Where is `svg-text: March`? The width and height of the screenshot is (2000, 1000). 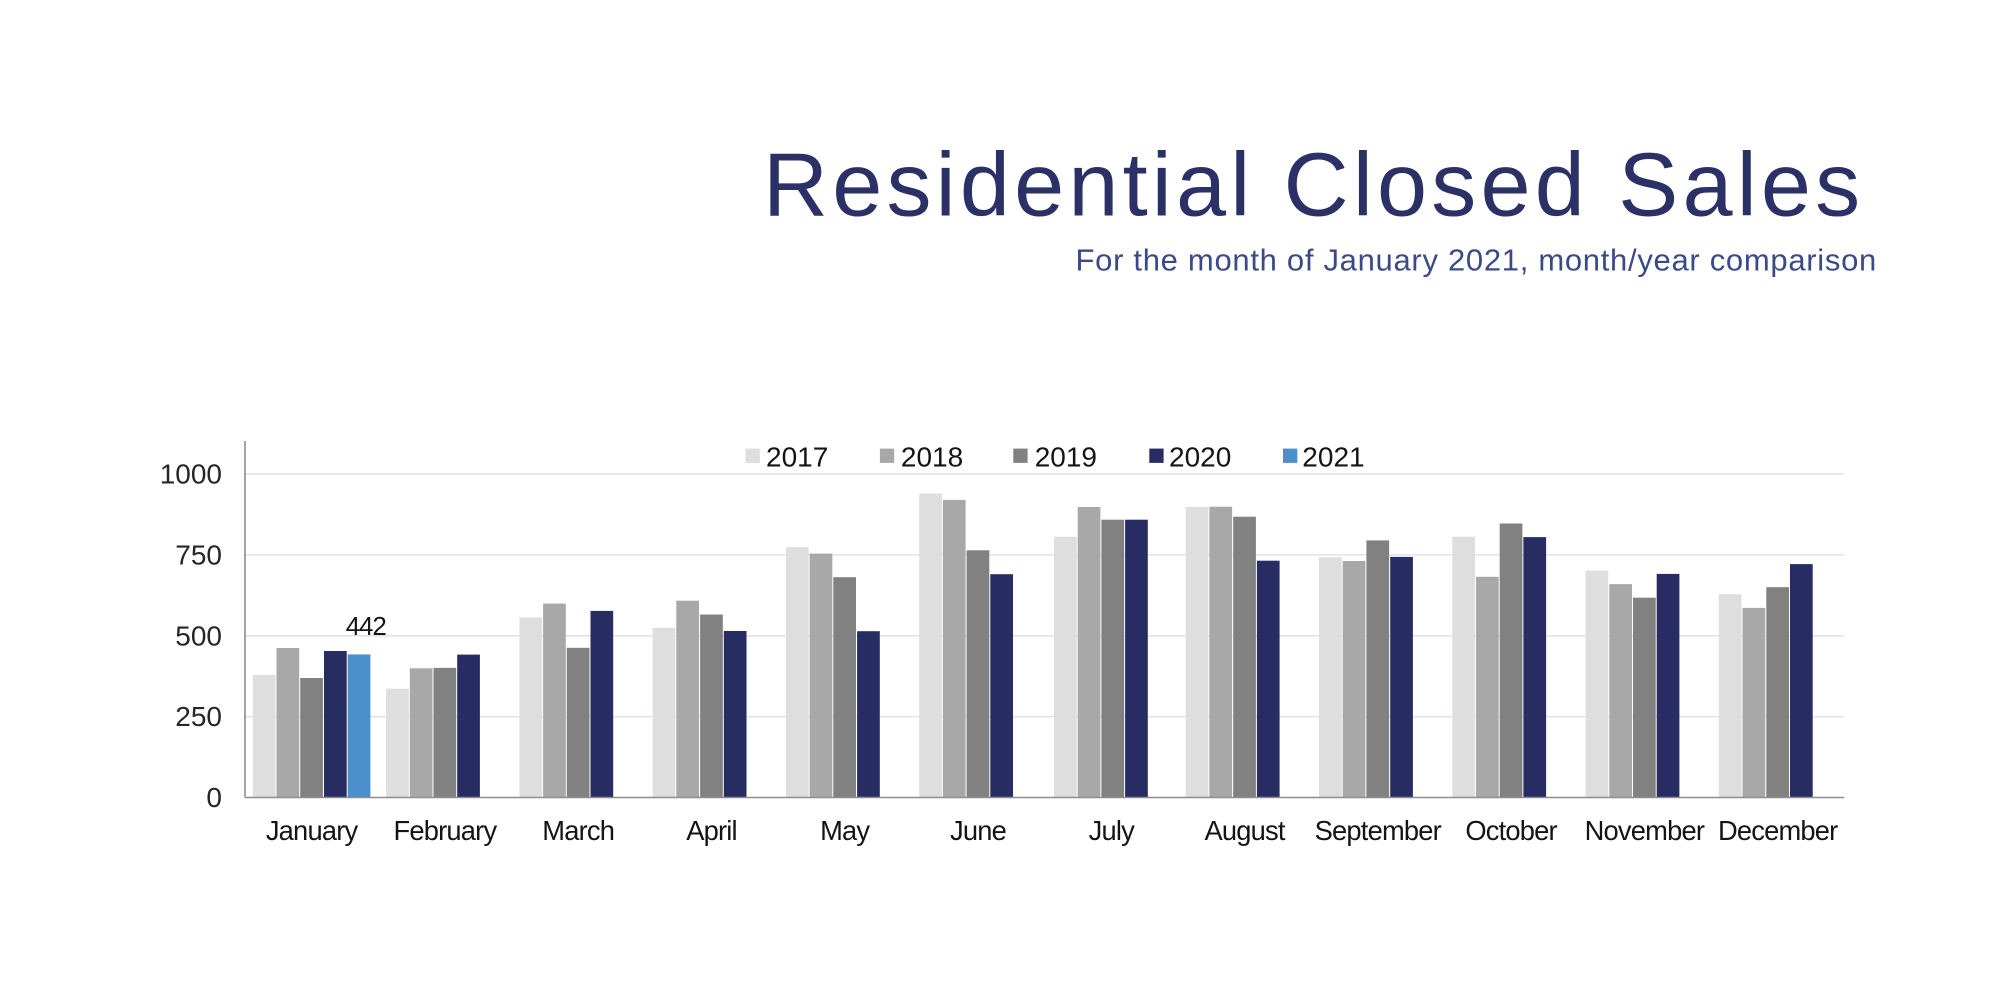 svg-text: March is located at coordinates (578, 830).